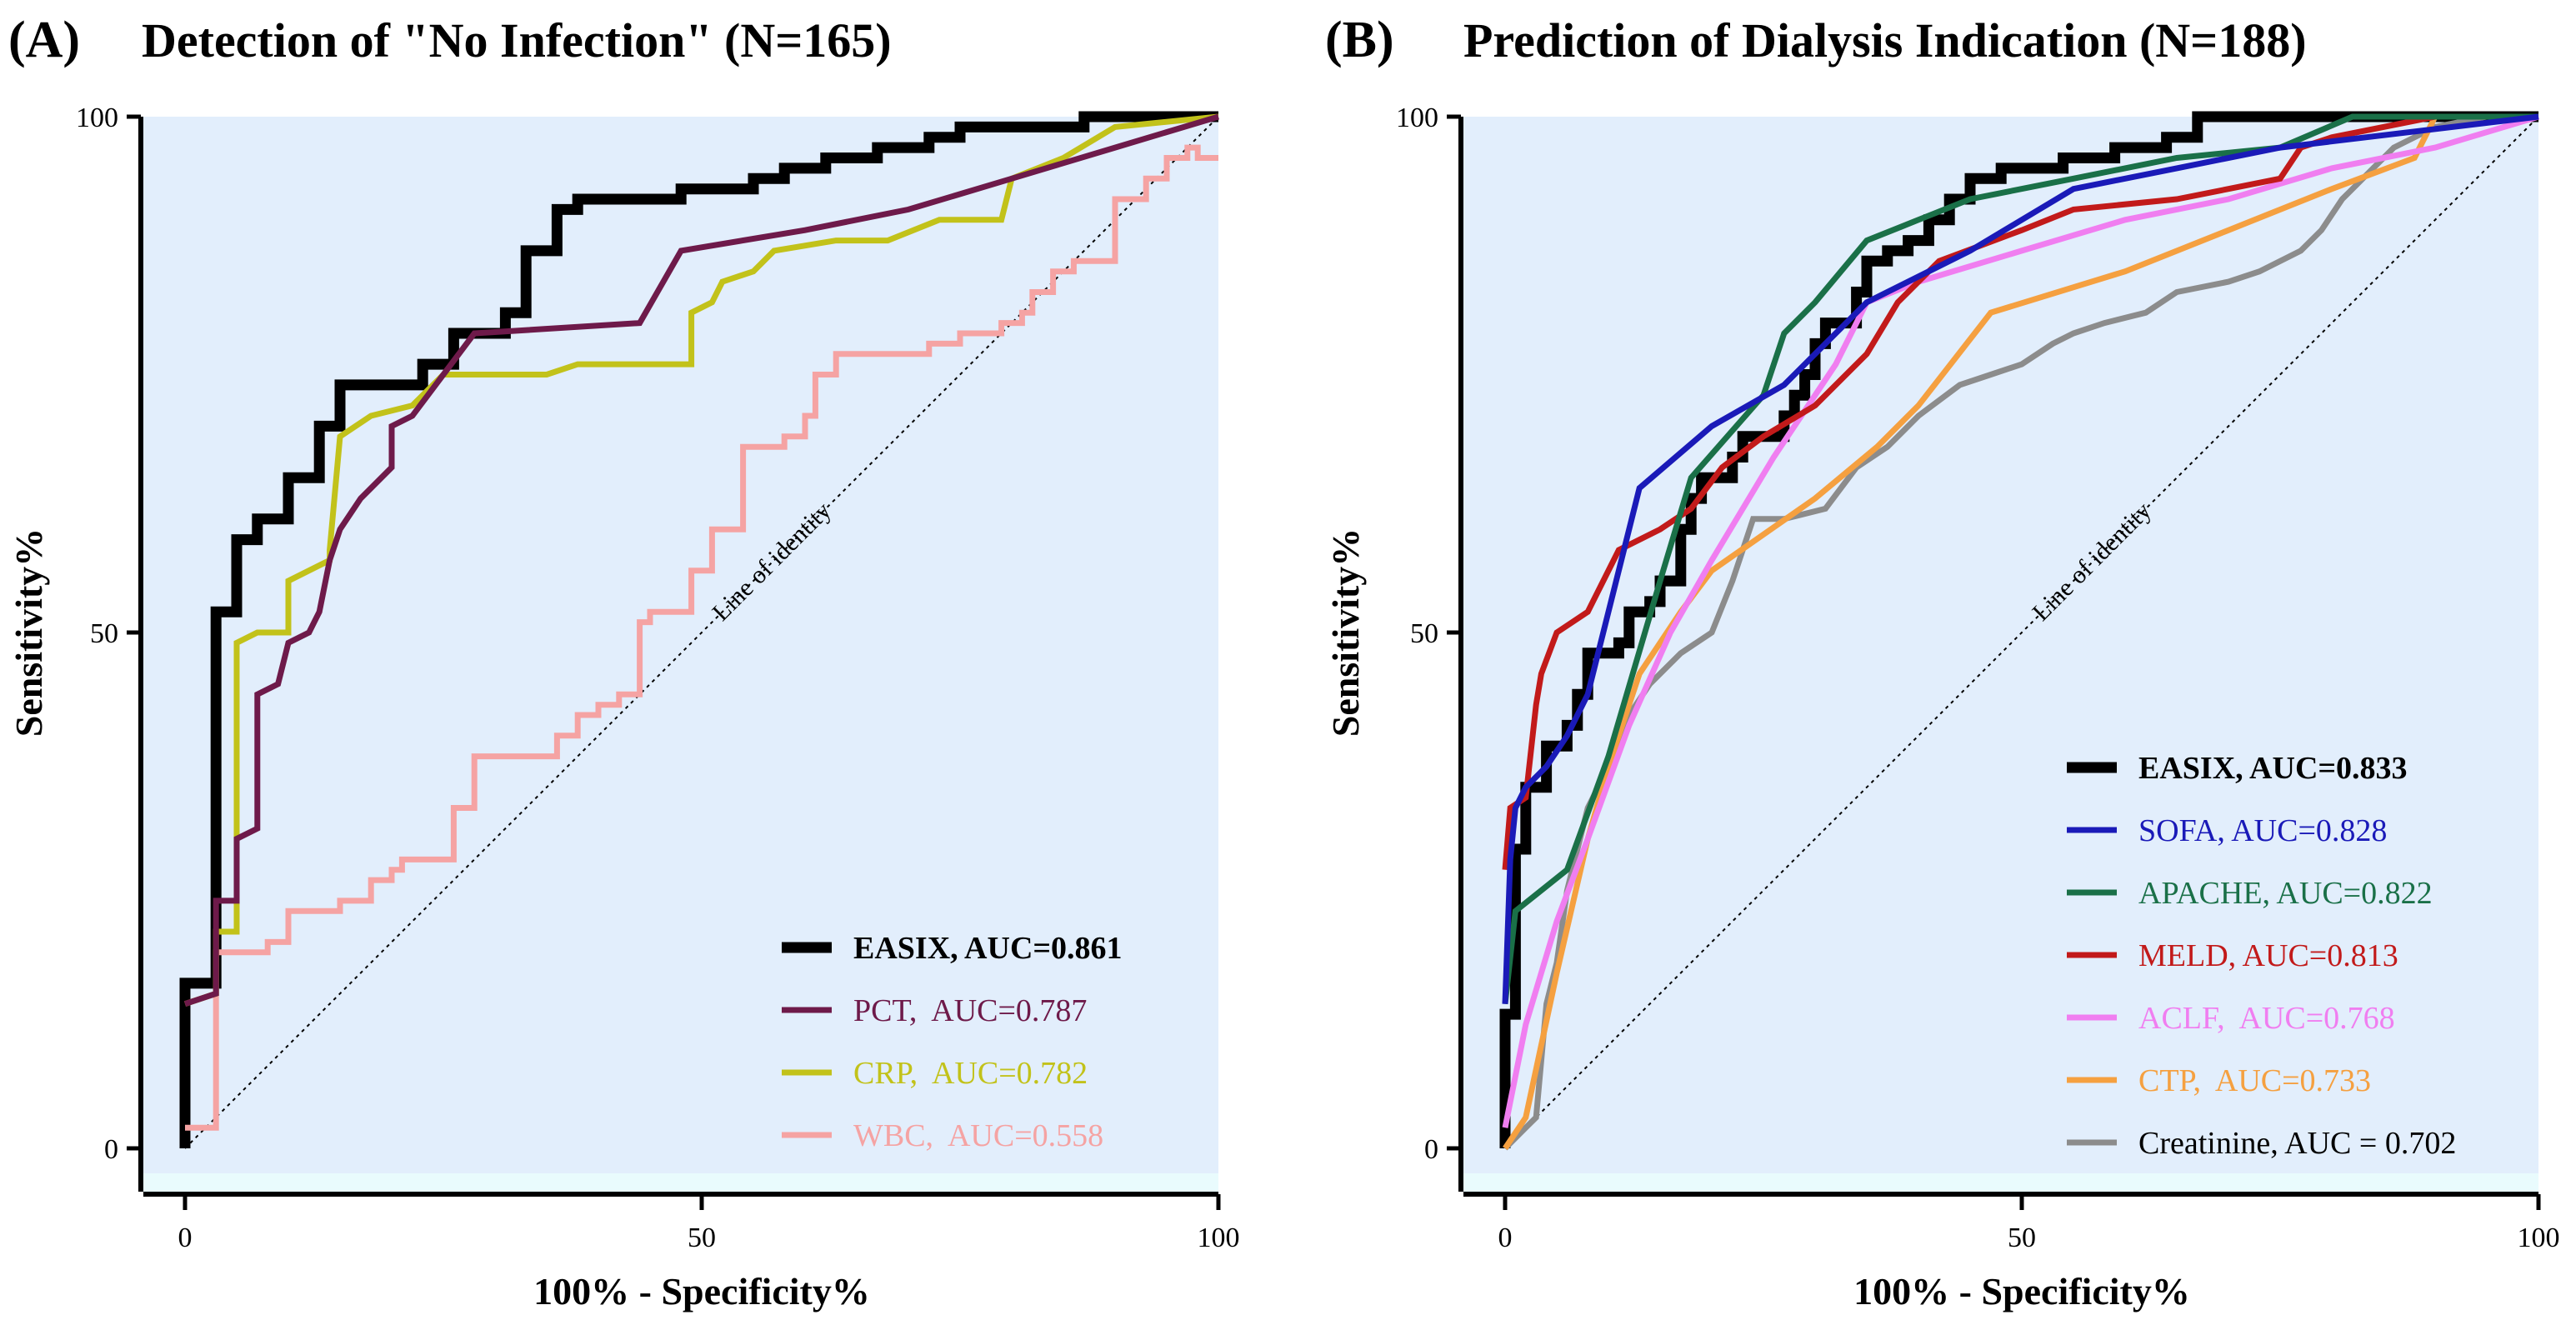  Describe the element at coordinates (2255, 1080) in the screenshot. I see `legend-label-ctp: CTP, AUC=0.733` at that location.